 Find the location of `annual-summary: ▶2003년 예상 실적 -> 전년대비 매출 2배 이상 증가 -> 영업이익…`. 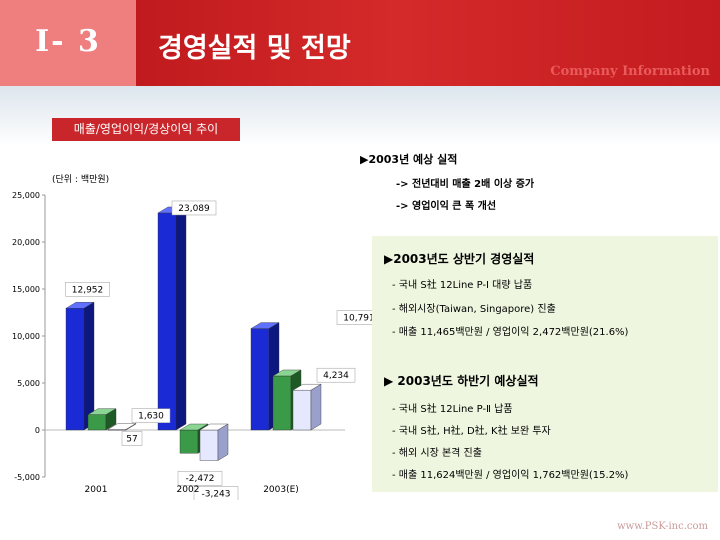

annual-summary: ▶2003년 예상 실적 -> 전년대비 매출 2배 이상 증가 -> 영업이익… is located at coordinates (530, 189).